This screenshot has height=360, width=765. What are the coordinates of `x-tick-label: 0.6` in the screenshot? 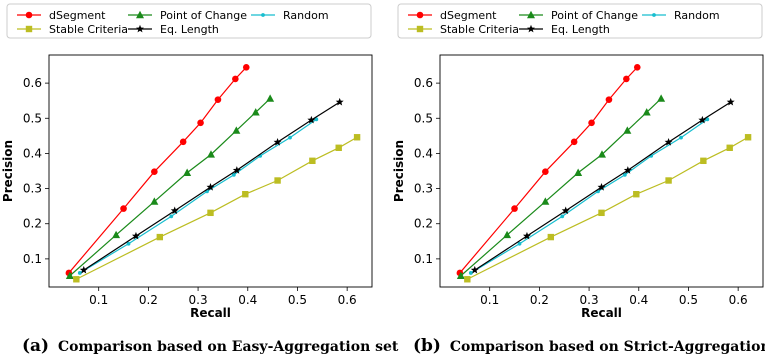 It's located at (738, 300).